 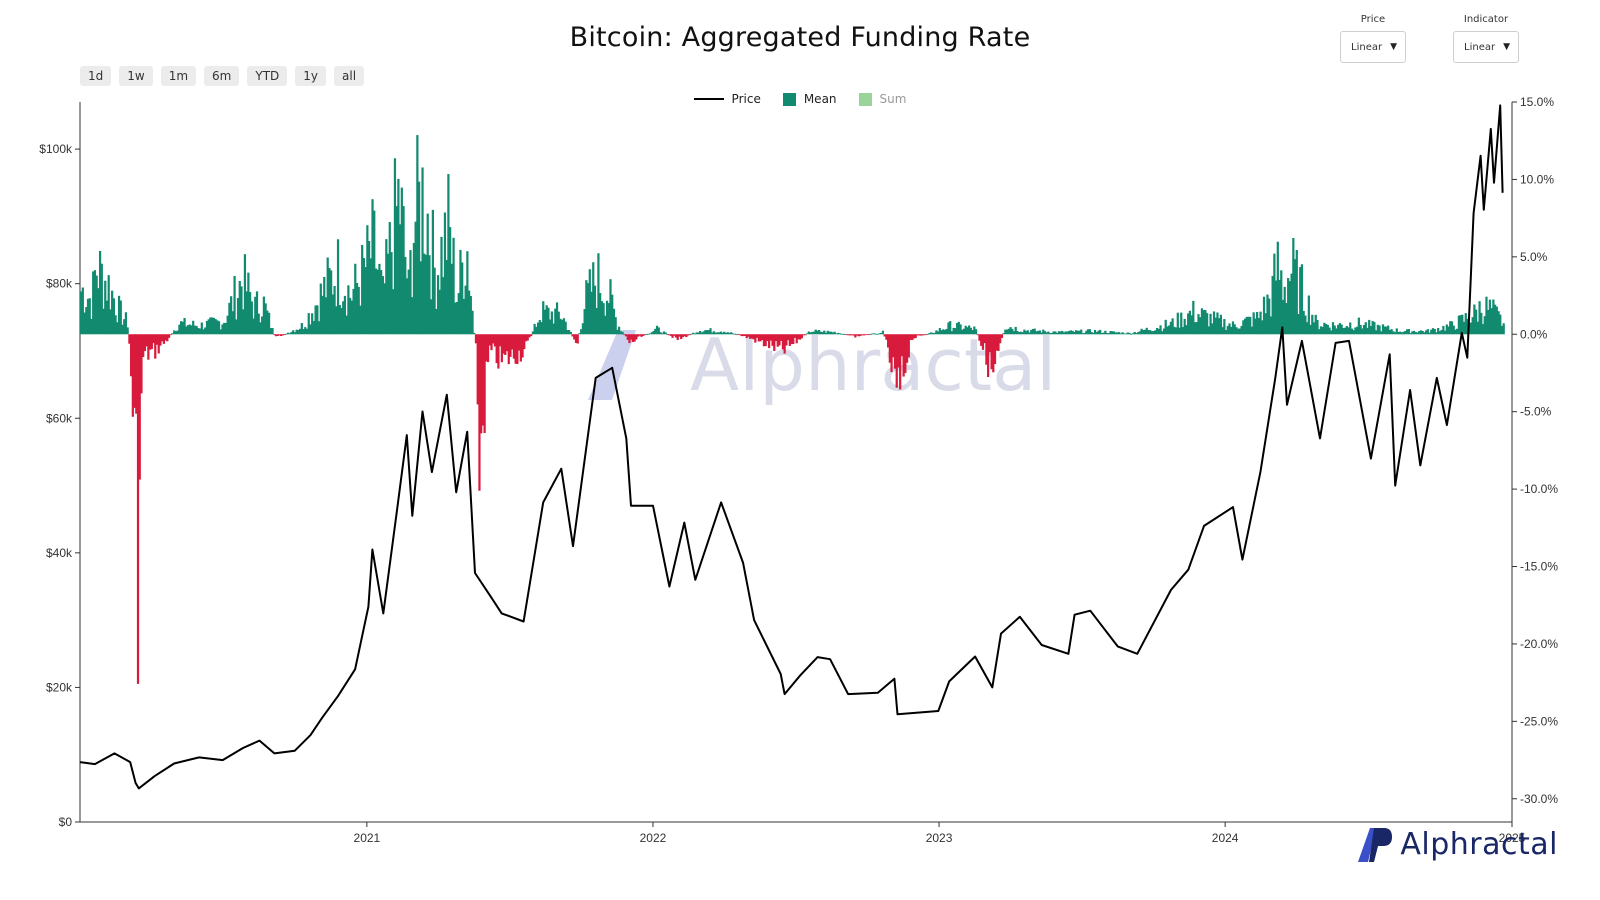 I want to click on y-right-tick-label: -5.0%, so click(x=1536, y=412).